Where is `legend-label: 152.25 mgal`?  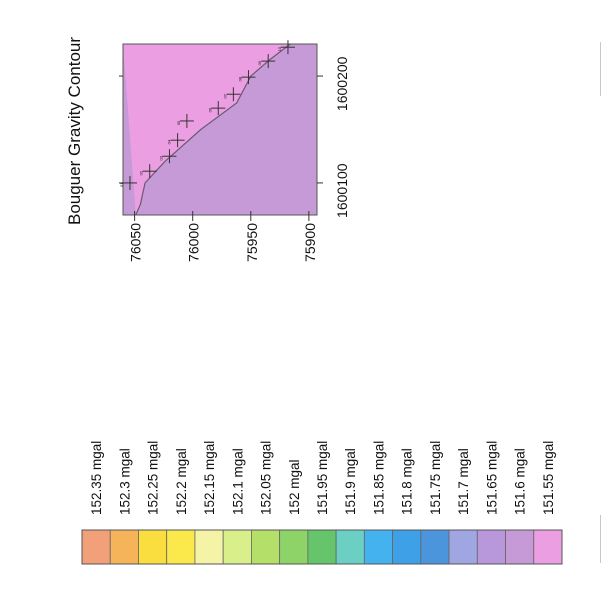
legend-label: 152.25 mgal is located at coordinates (153, 478).